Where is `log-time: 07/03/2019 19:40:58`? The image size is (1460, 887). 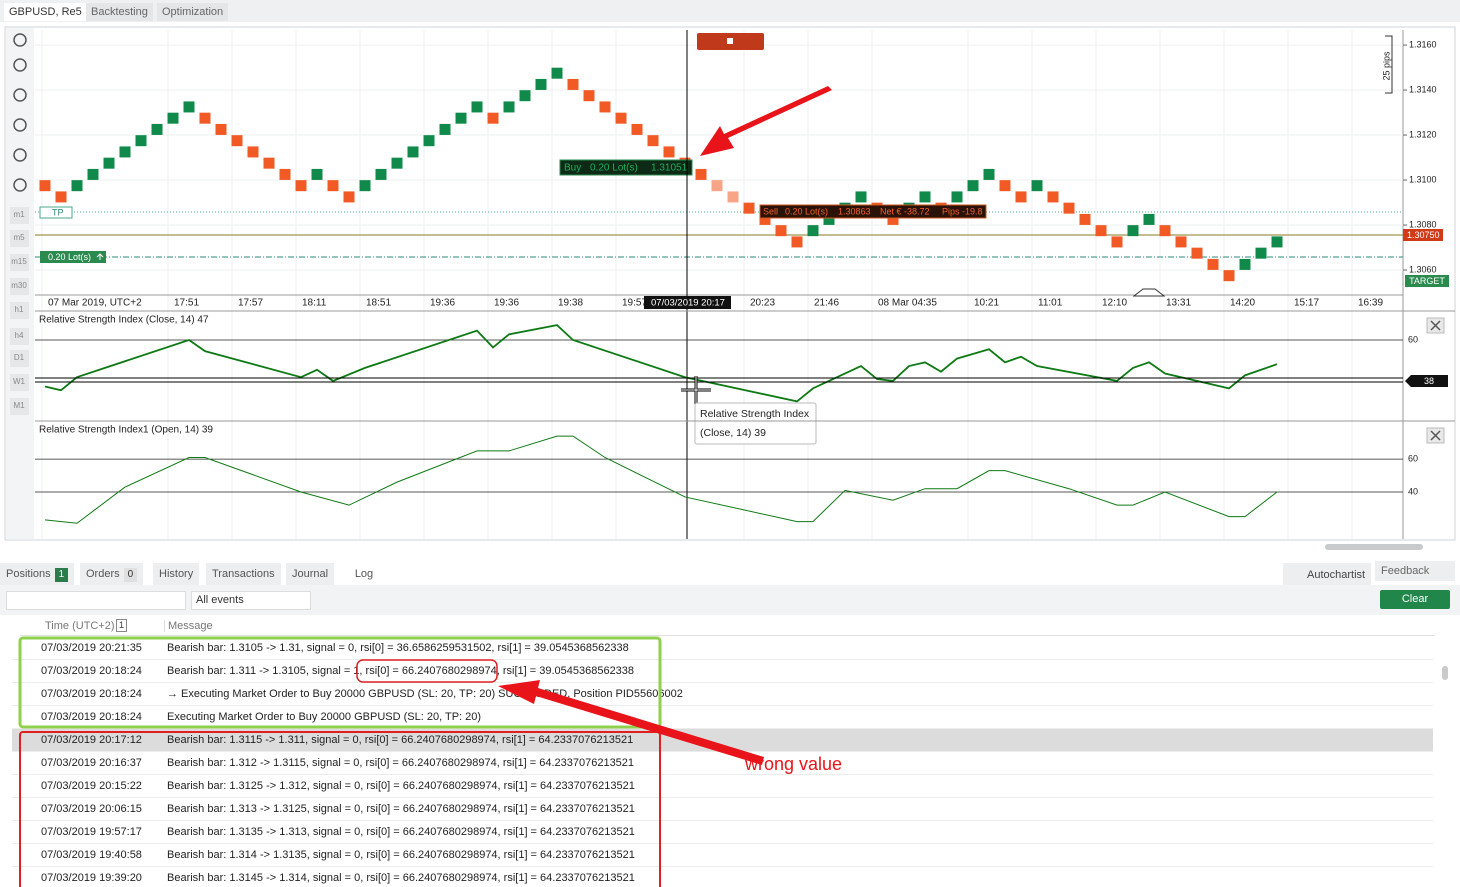 log-time: 07/03/2019 19:40:58 is located at coordinates (91, 855).